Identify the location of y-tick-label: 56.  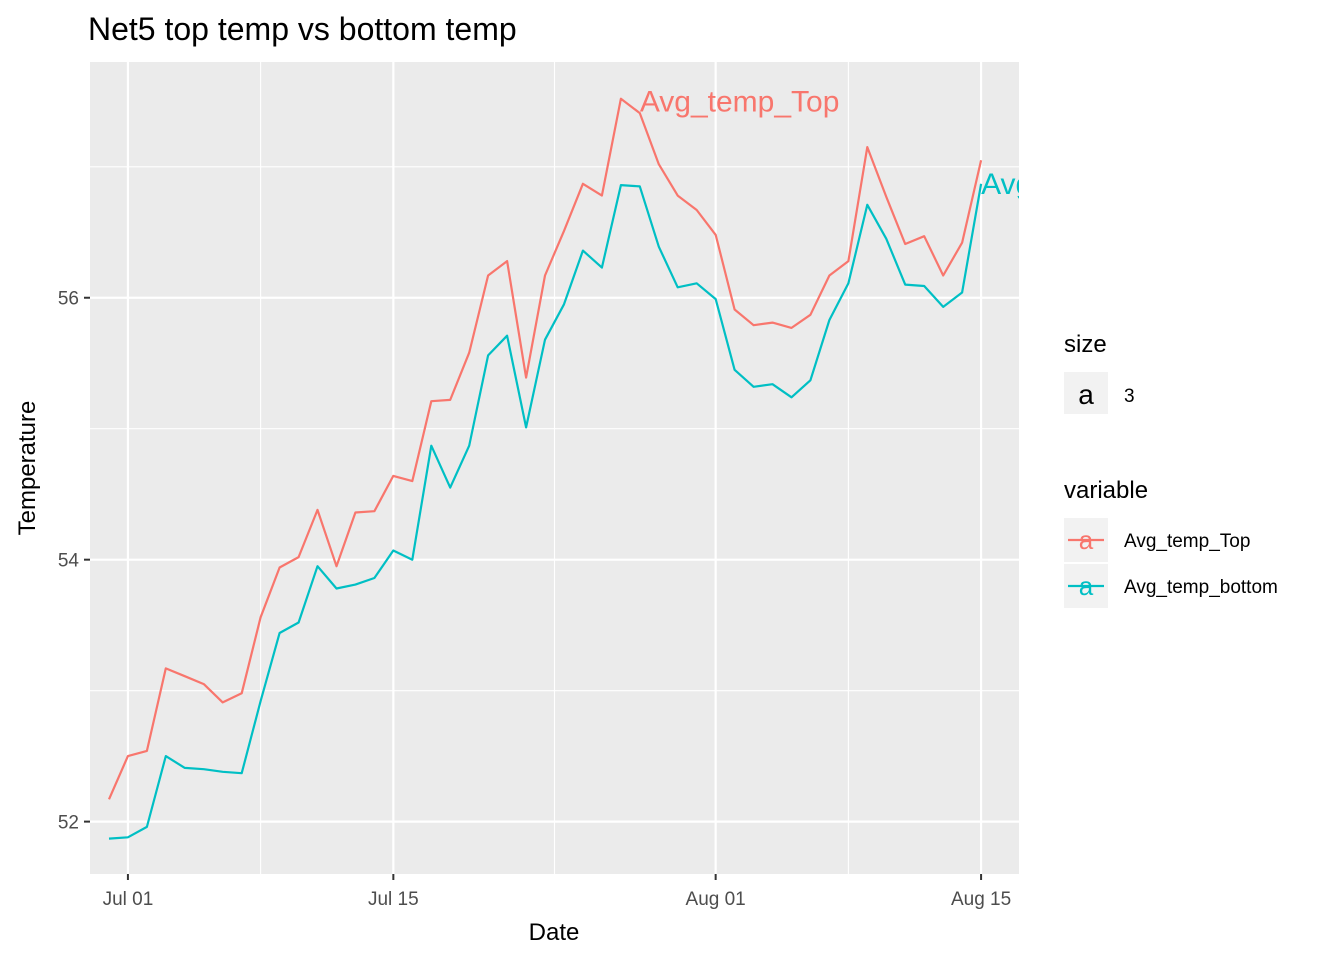
(68, 299).